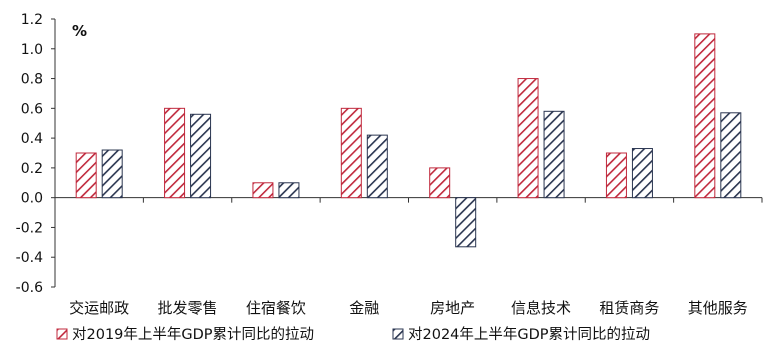  What do you see at coordinates (79, 31) in the screenshot?
I see `unit-label: %` at bounding box center [79, 31].